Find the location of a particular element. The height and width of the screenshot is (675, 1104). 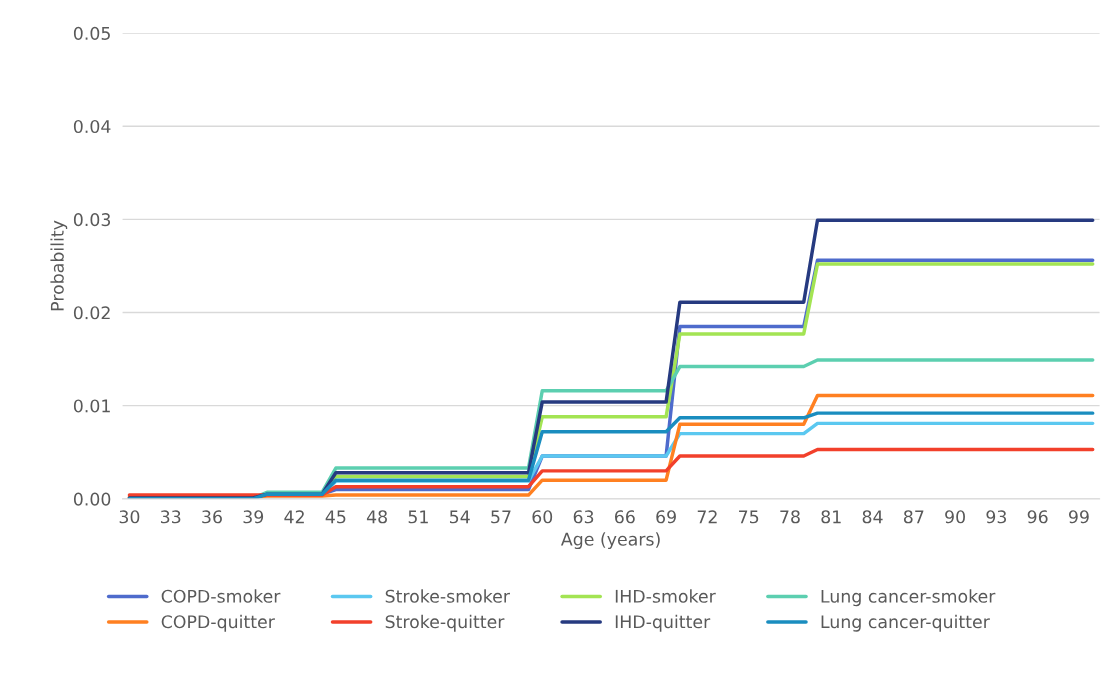

legend-label: Stroke-quitter is located at coordinates (445, 623).